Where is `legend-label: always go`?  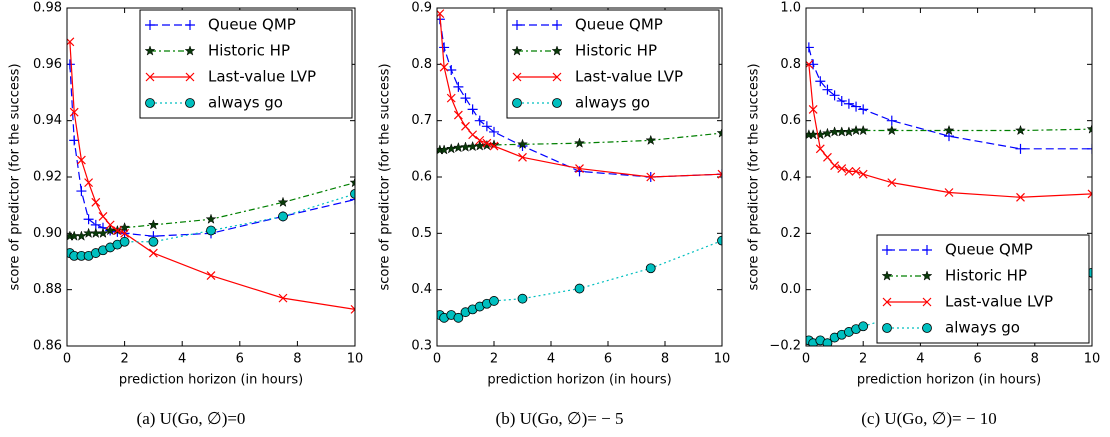
legend-label: always go is located at coordinates (982, 328).